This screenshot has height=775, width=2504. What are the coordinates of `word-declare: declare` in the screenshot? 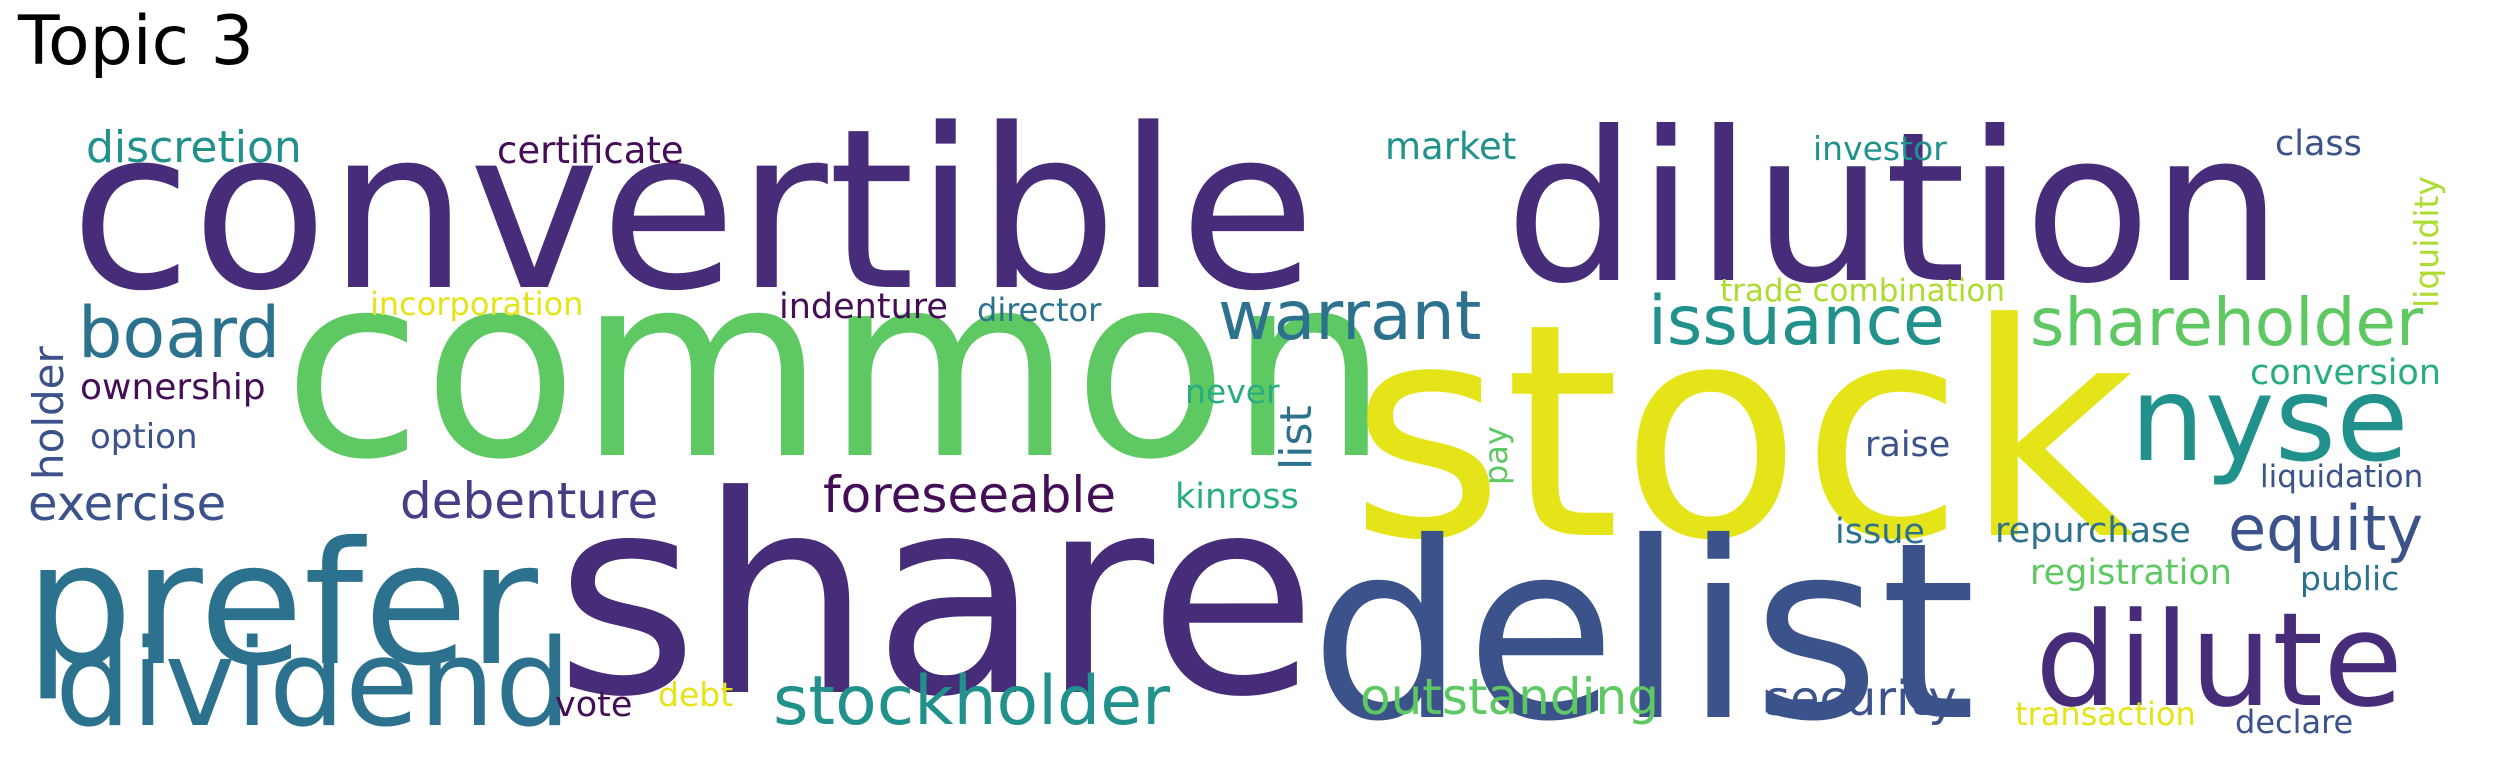 It's located at (2294, 722).